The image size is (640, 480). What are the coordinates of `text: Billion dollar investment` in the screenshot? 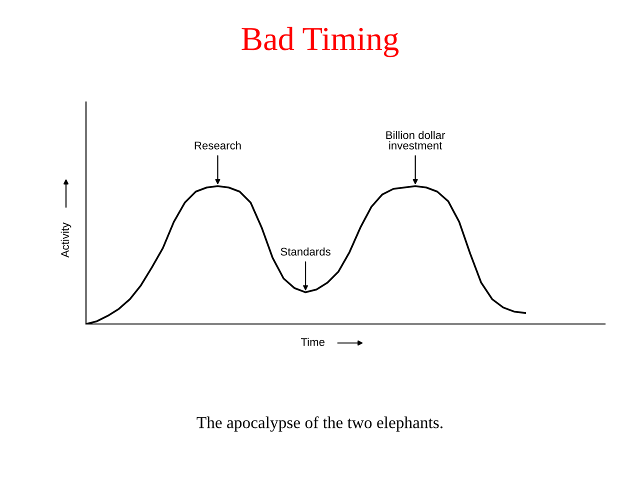 It's located at (416, 140).